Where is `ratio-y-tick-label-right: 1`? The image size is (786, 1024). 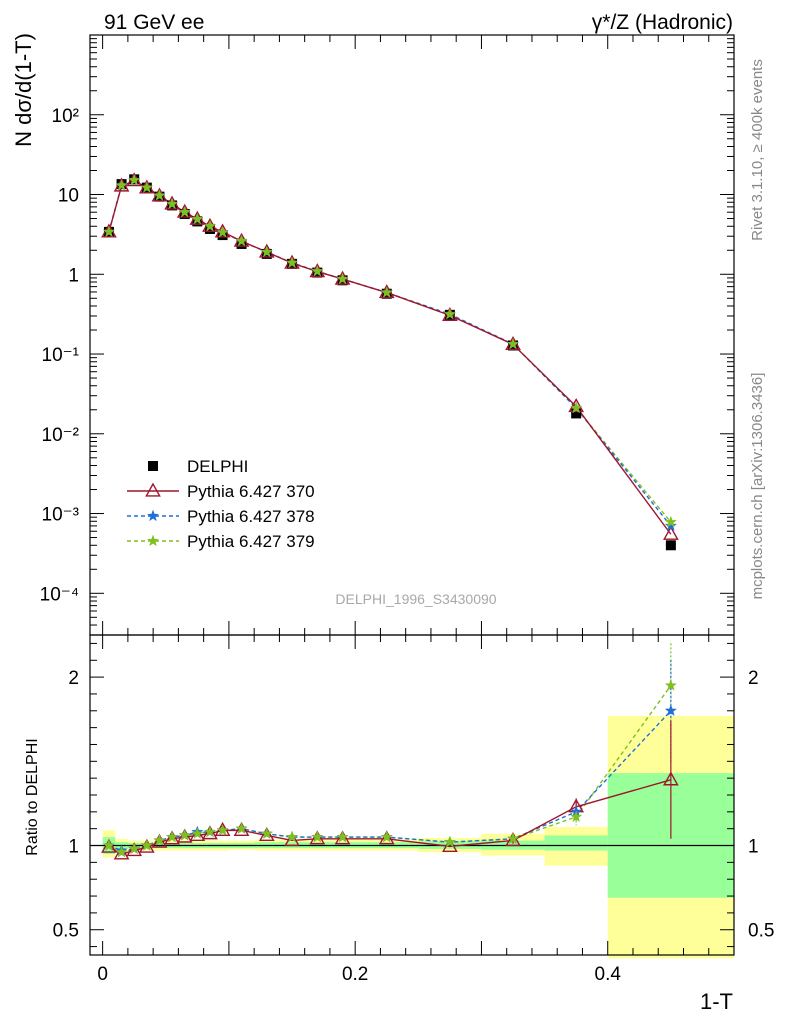
ratio-y-tick-label-right: 1 is located at coordinates (753, 847).